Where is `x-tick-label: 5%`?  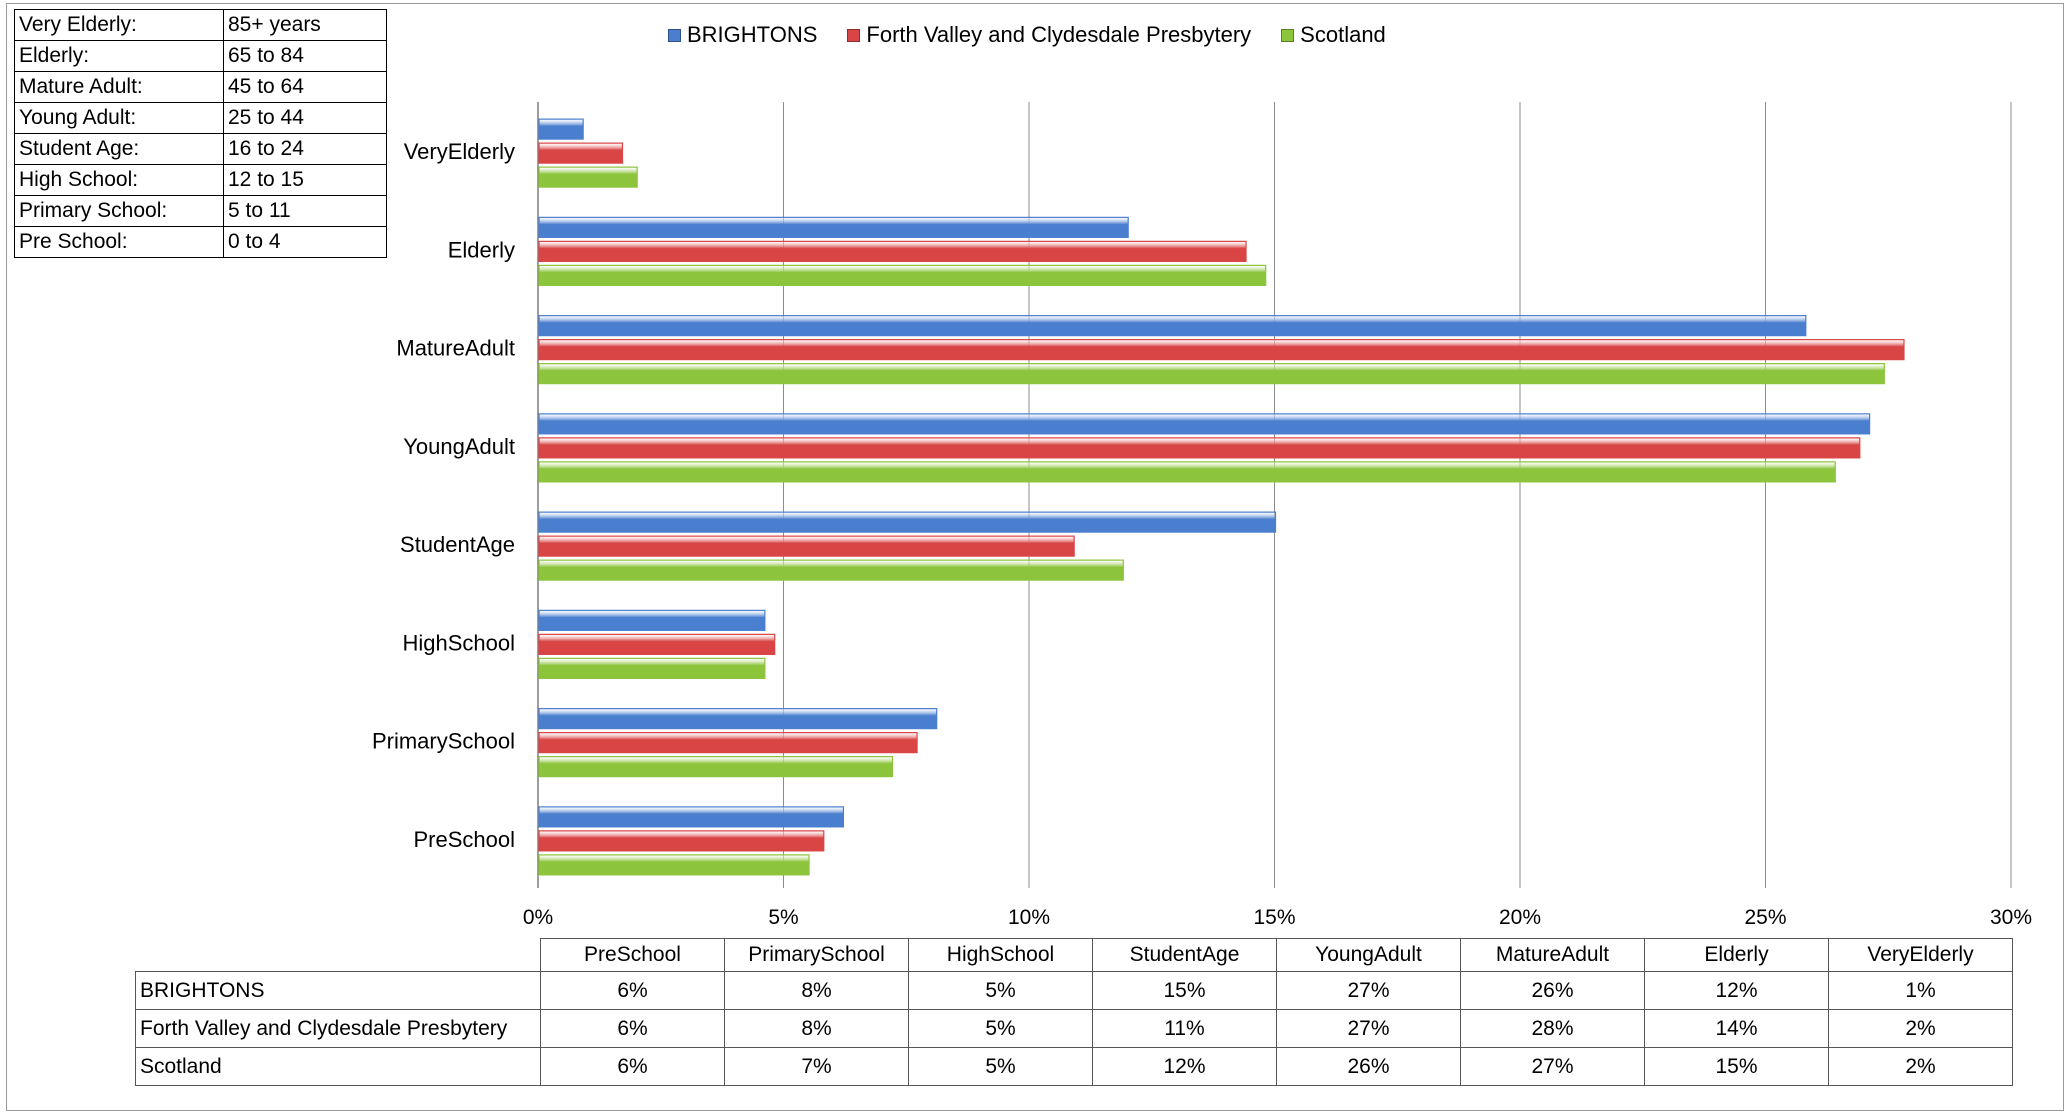
x-tick-label: 5% is located at coordinates (783, 917).